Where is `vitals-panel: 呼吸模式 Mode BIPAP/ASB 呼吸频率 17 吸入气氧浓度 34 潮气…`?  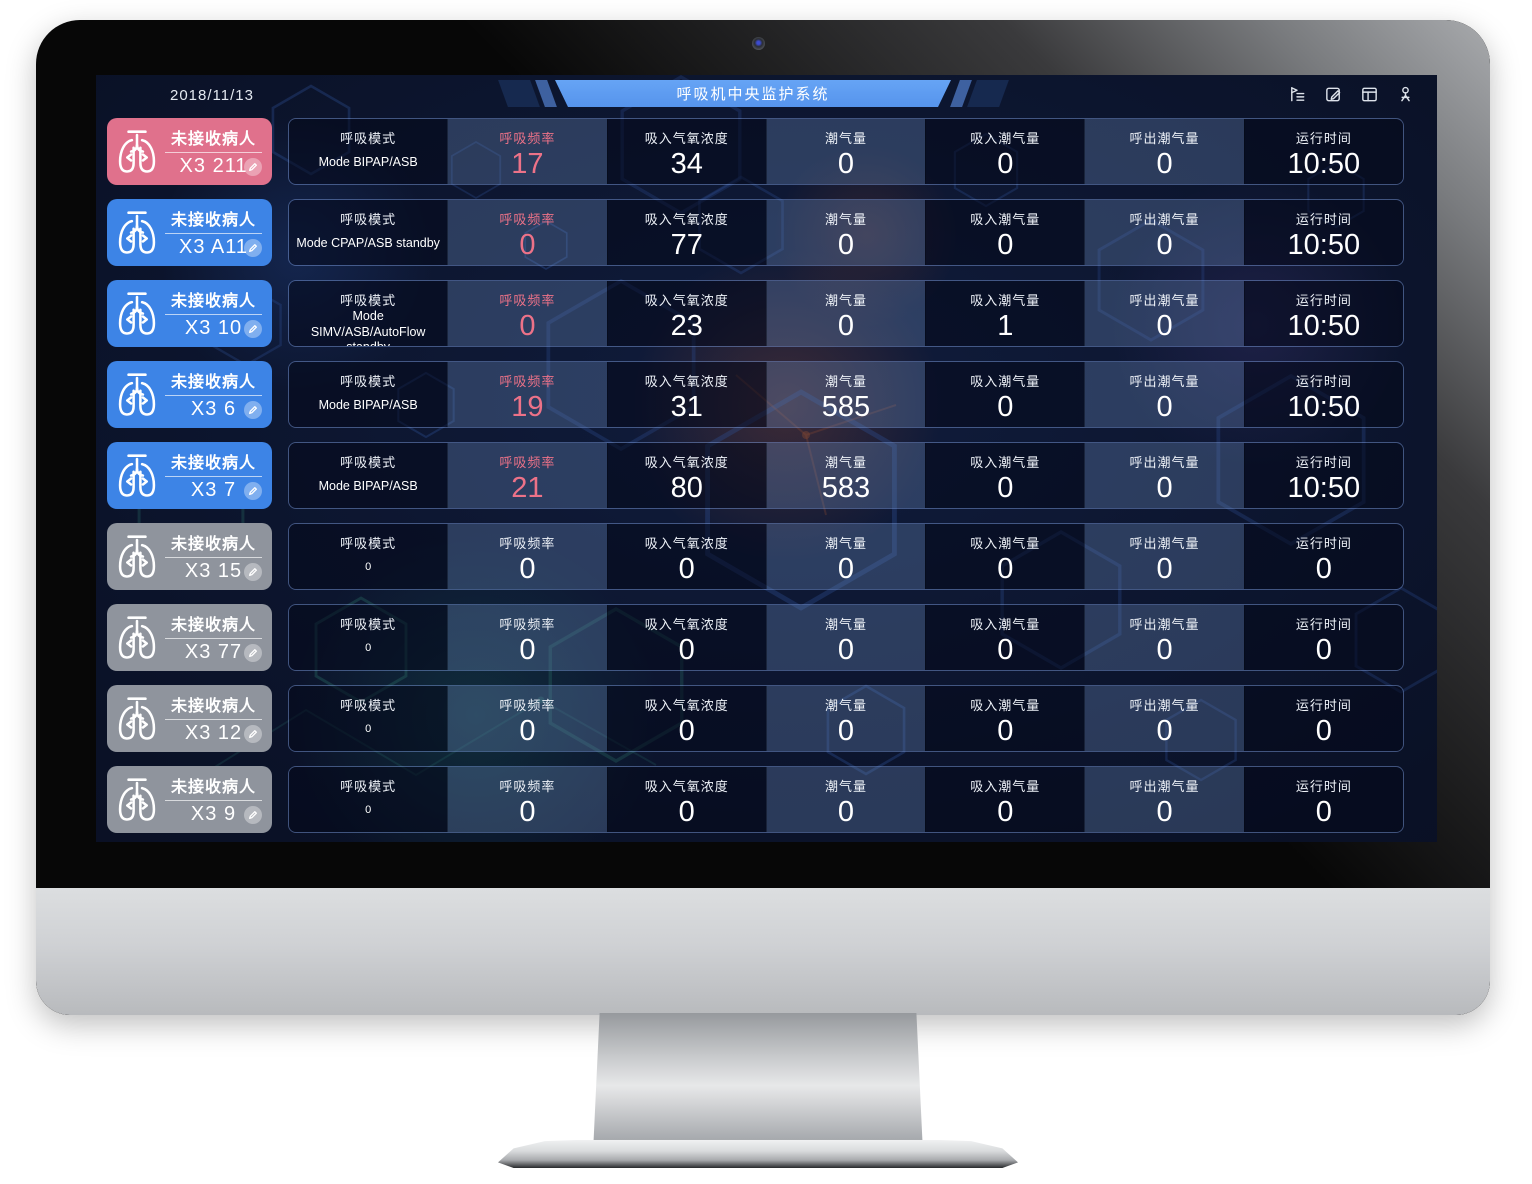 vitals-panel: 呼吸模式 Mode BIPAP/ASB 呼吸频率 17 吸入气氧浓度 34 潮气… is located at coordinates (846, 151).